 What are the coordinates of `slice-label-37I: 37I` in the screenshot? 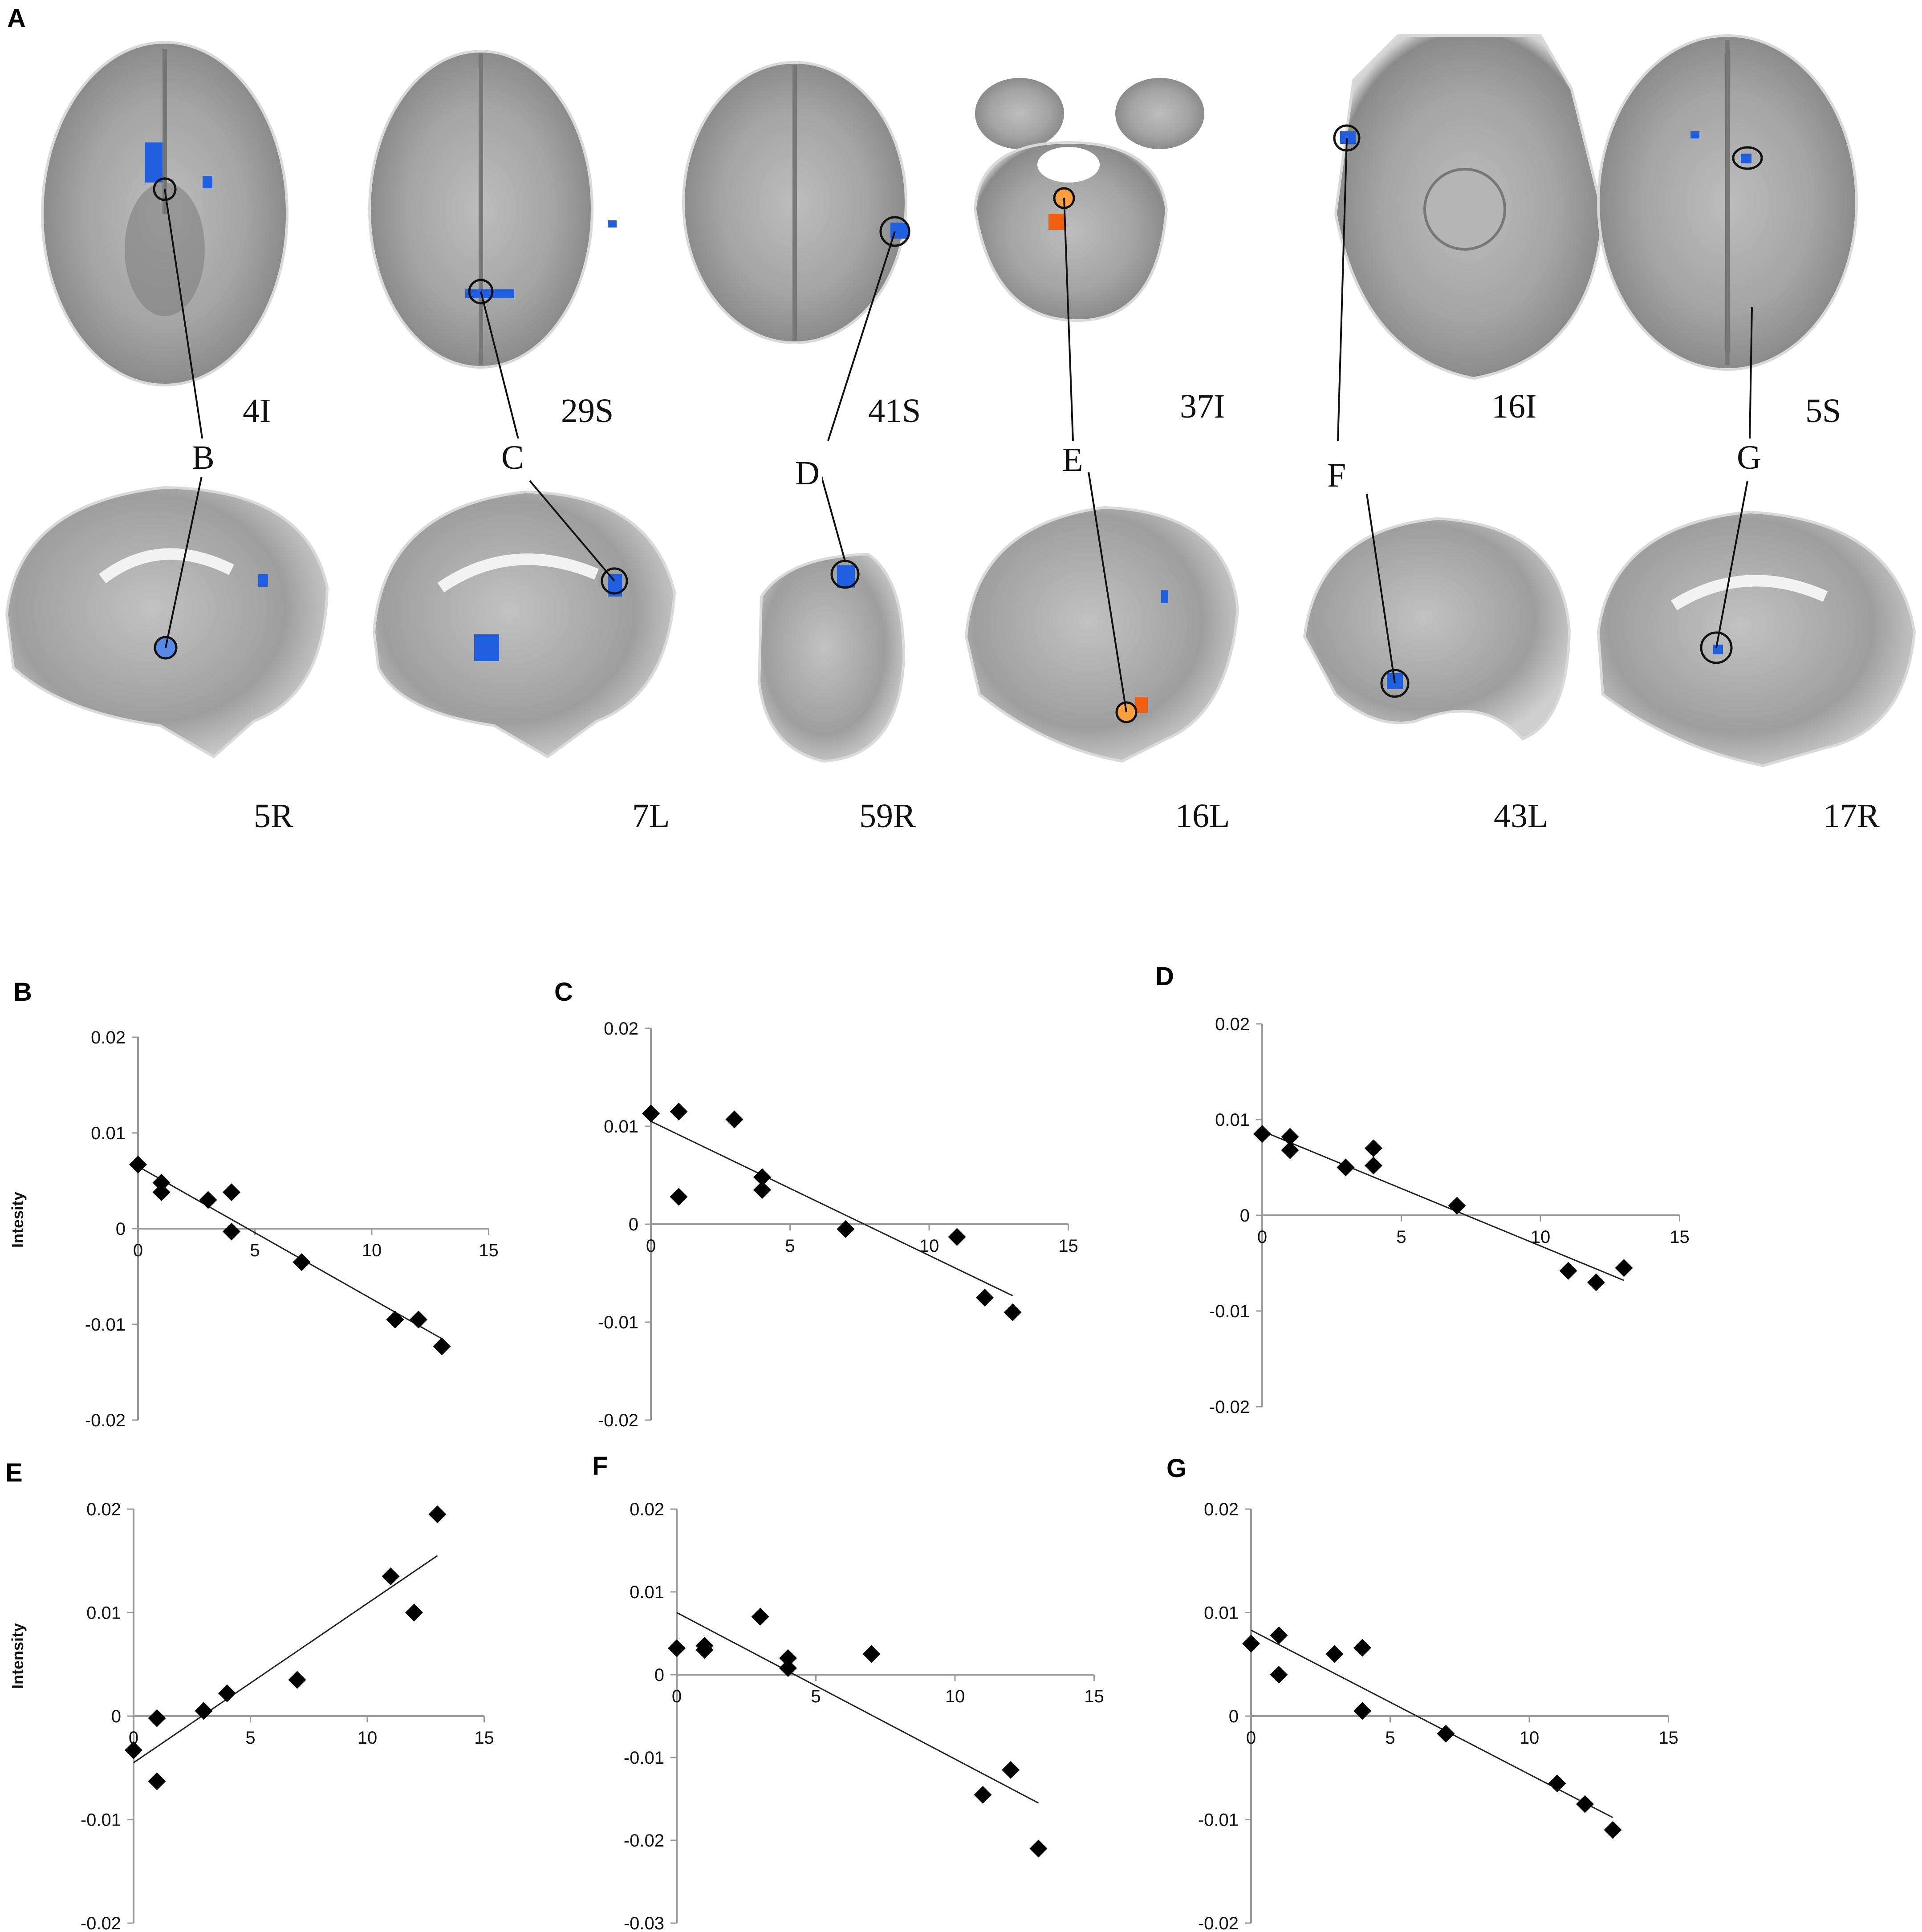 It's located at (1202, 407).